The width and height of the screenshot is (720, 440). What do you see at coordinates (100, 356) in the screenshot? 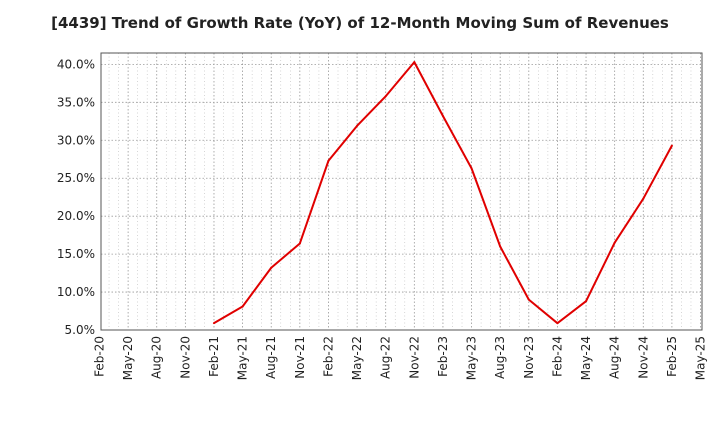
I see `x-tick-label: Feb-20` at bounding box center [100, 356].